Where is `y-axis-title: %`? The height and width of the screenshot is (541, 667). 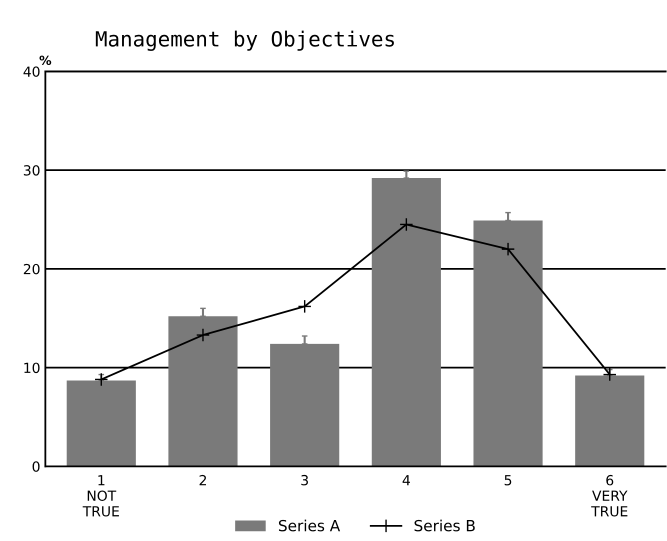
y-axis-title: % is located at coordinates (45, 61).